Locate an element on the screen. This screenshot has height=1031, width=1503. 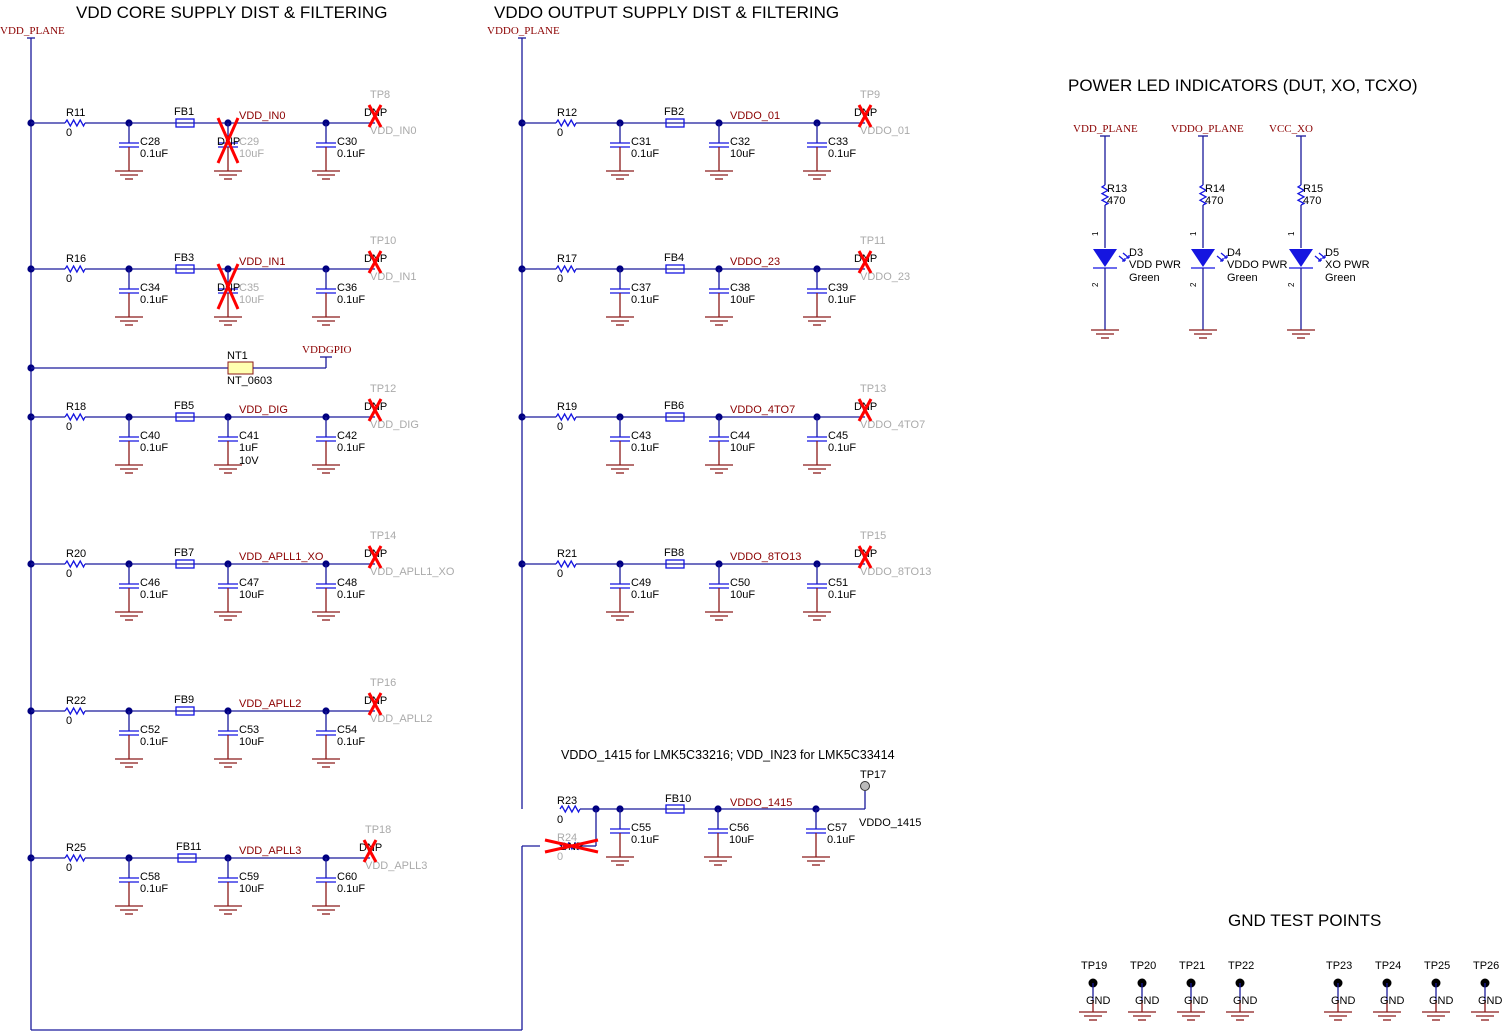
capacitor-ref: C56 is located at coordinates (739, 828).